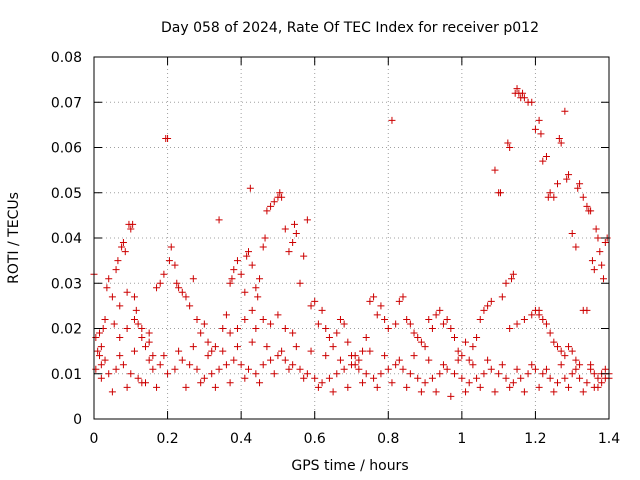 Image resolution: width=640 pixels, height=480 pixels. Describe the element at coordinates (349, 466) in the screenshot. I see `x-axis-label: GPS time / hours` at that location.